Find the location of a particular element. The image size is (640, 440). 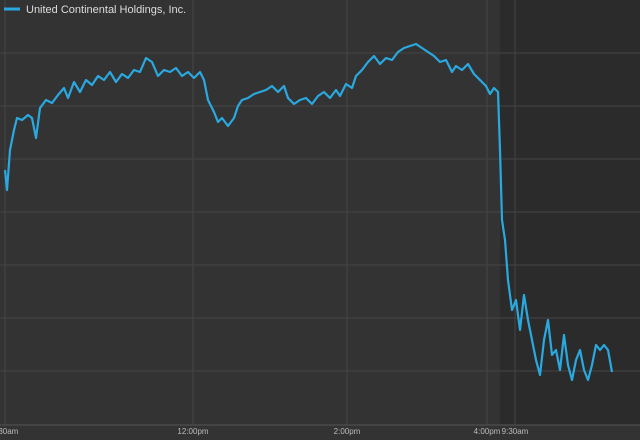

x-tick-label: 2:00pm is located at coordinates (347, 431).